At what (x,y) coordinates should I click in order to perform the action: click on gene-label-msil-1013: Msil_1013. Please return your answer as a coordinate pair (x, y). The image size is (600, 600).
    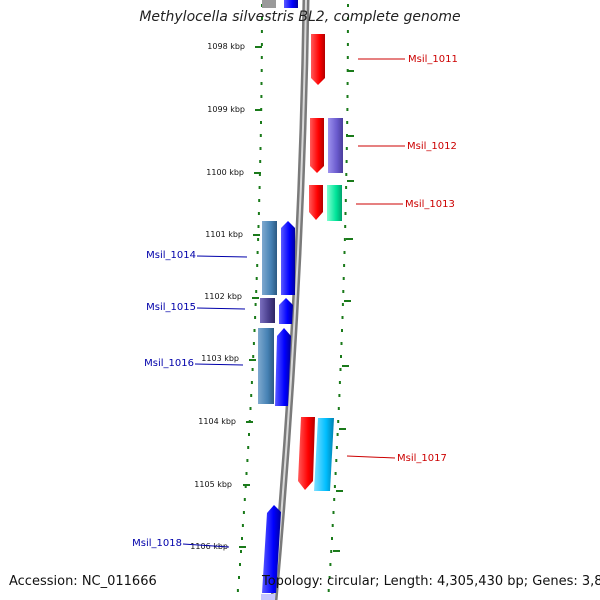
    Looking at the image, I should click on (430, 204).